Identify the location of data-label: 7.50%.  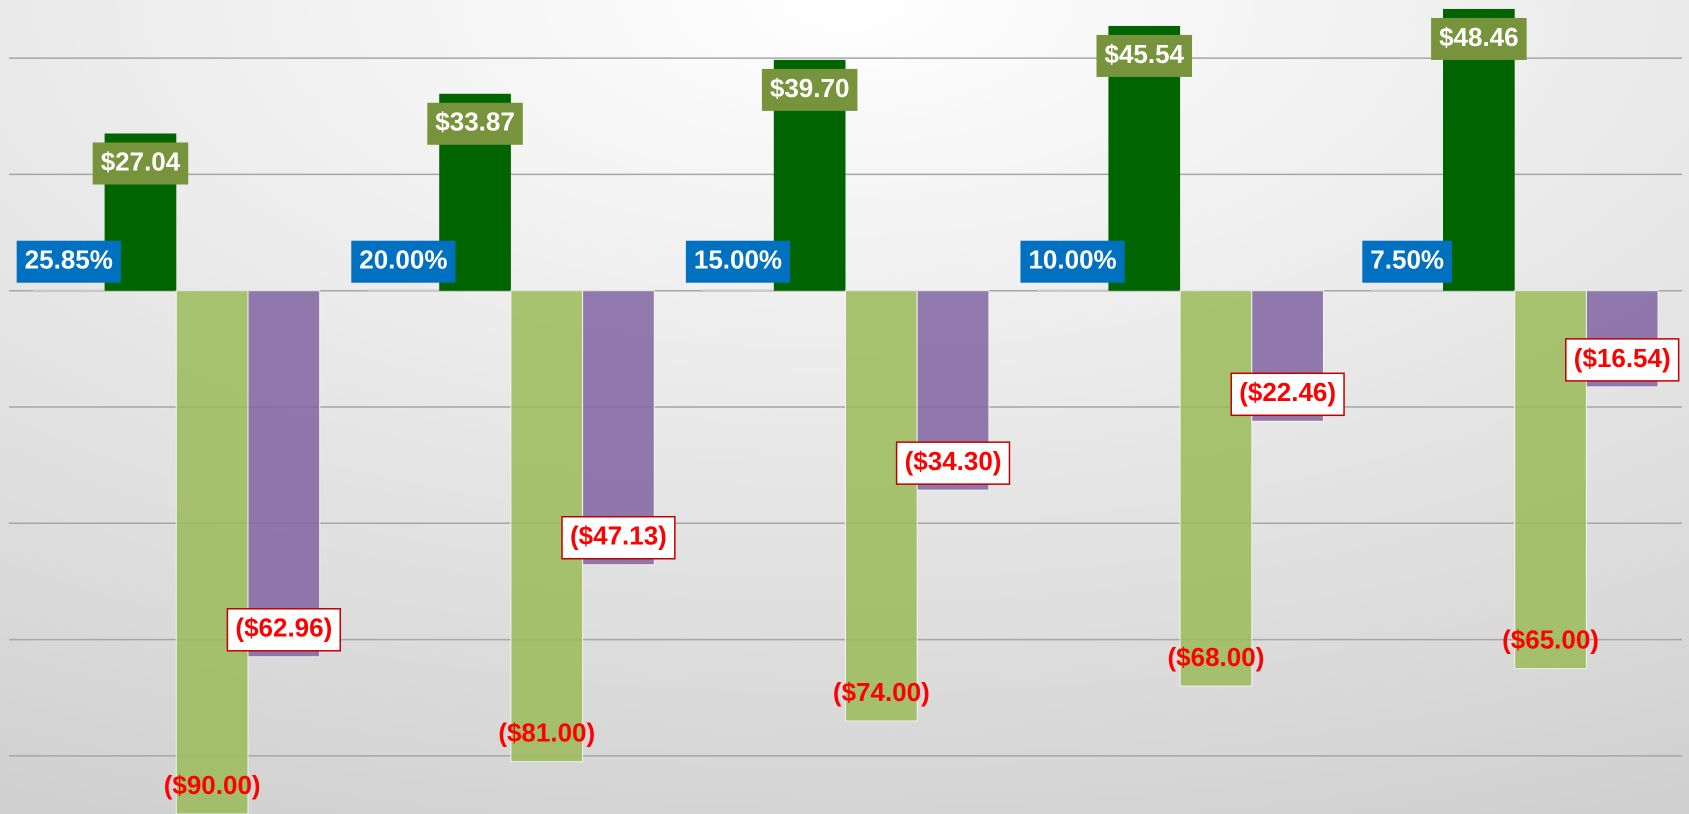
(1407, 261).